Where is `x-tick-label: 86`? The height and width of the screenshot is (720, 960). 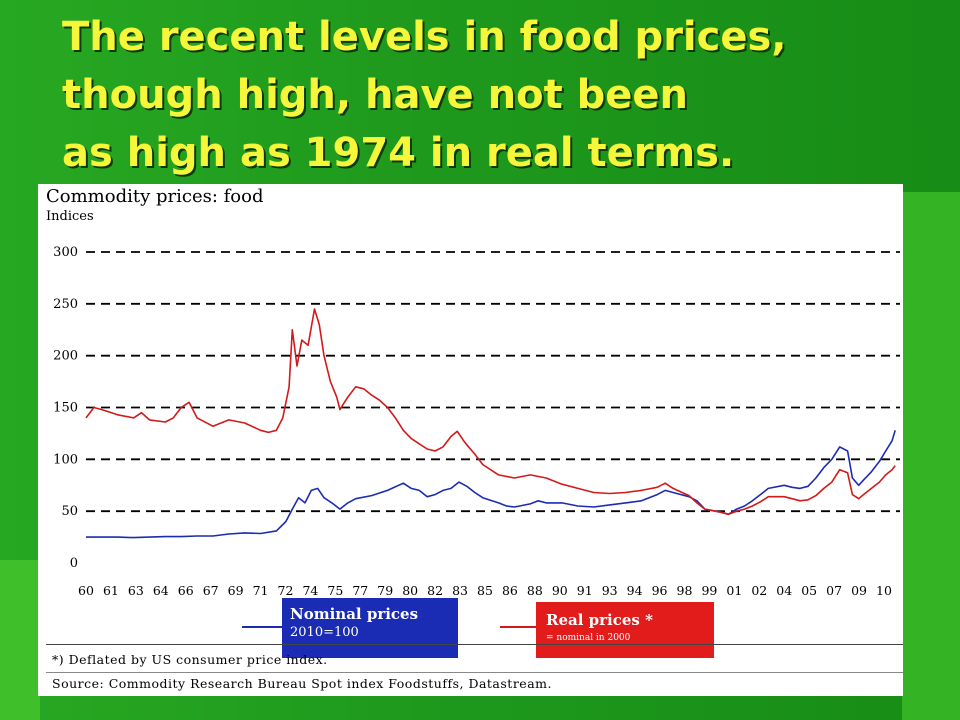 x-tick-label: 86 is located at coordinates (510, 590).